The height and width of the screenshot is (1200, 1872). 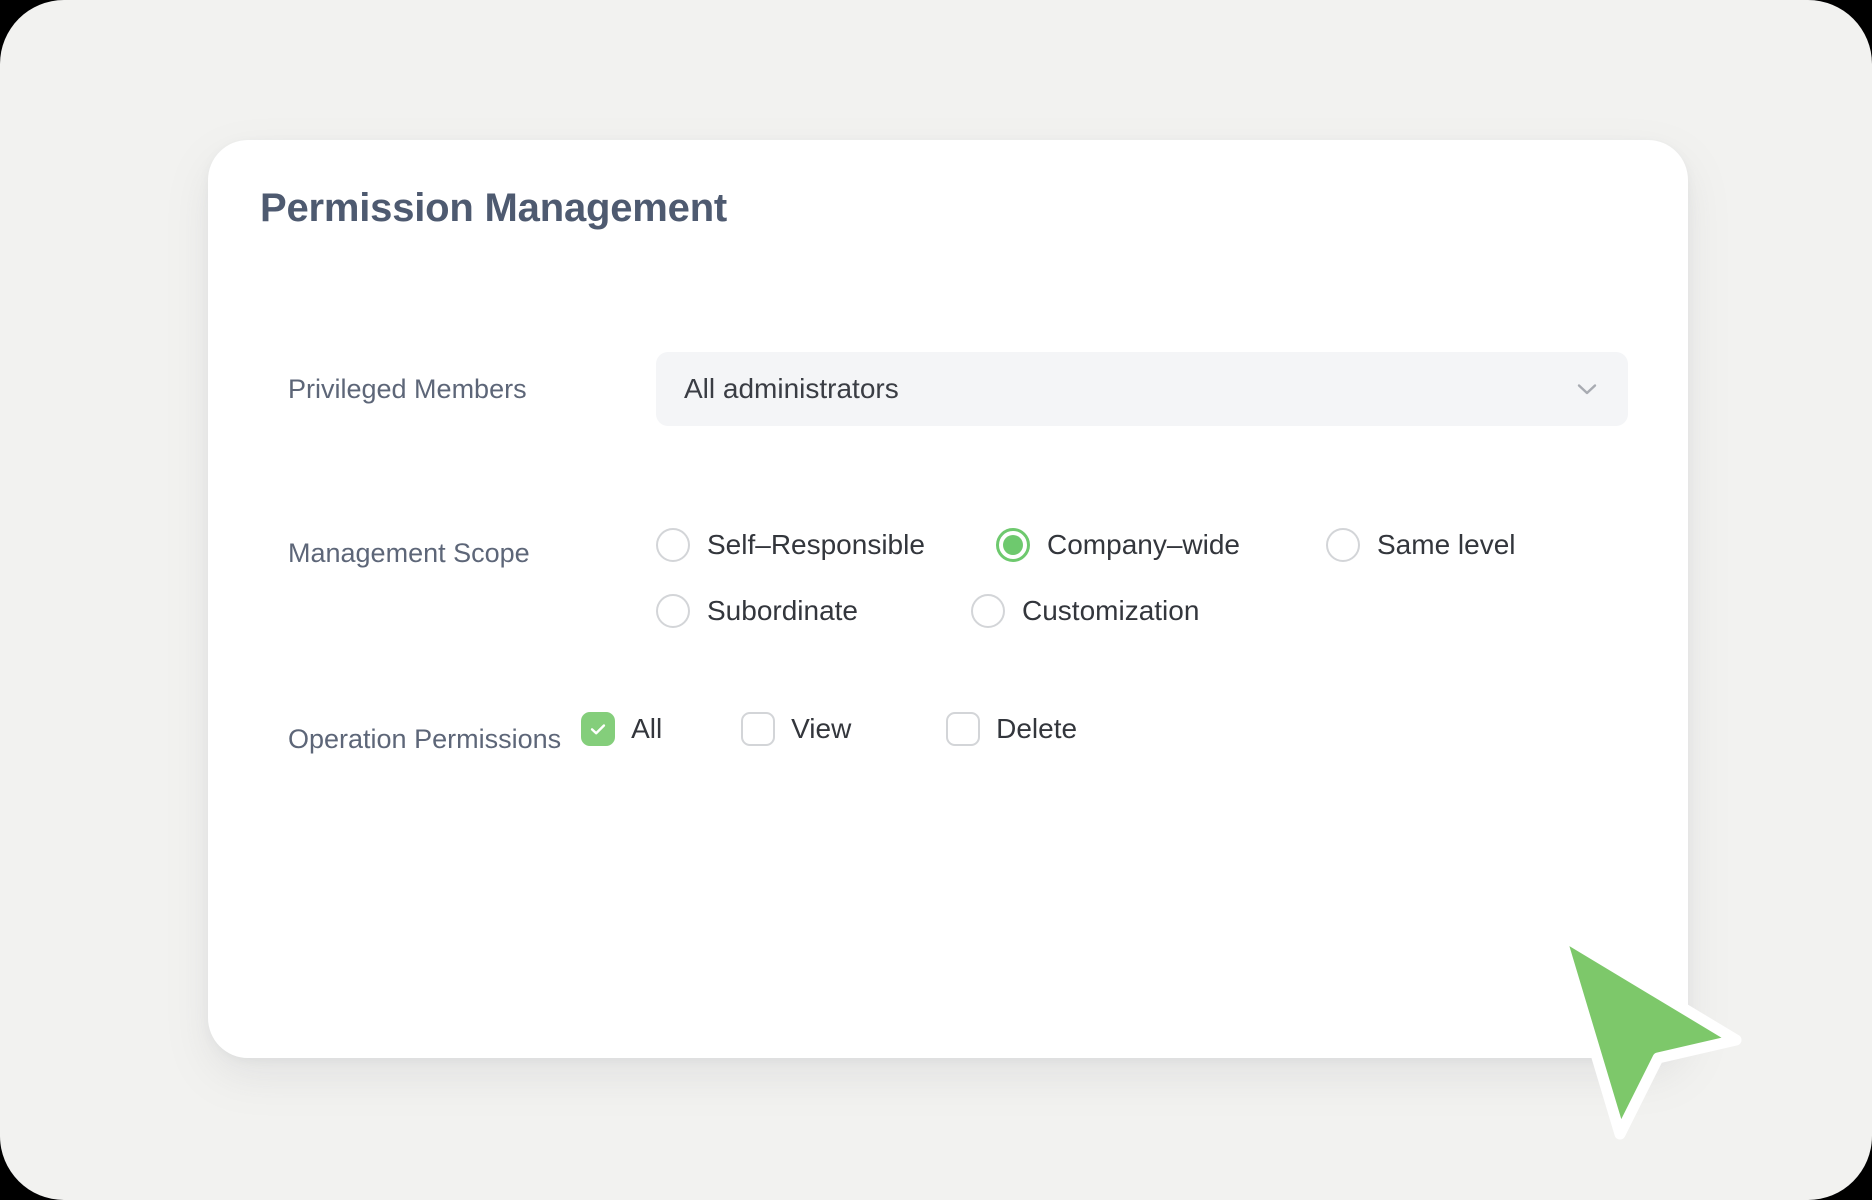 I want to click on privileged-members-row: Privileged Members All administrators, so click(x=958, y=389).